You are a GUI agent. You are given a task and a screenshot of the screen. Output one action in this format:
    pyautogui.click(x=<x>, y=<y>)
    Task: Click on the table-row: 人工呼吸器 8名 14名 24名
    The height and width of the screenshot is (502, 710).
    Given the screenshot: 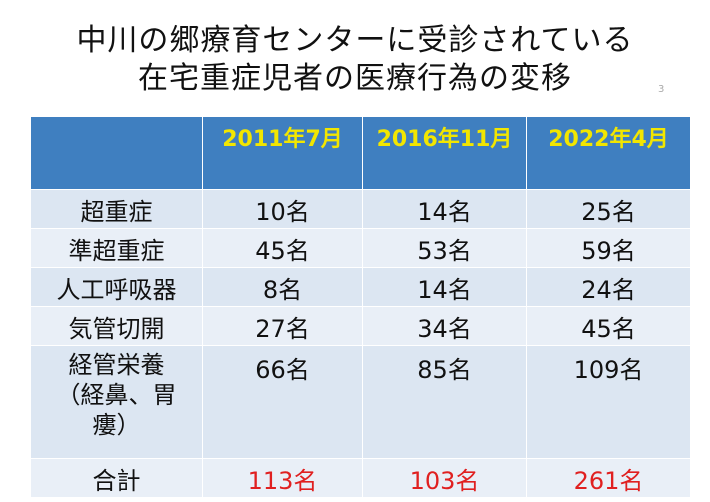 What is the action you would take?
    pyautogui.click(x=360, y=287)
    